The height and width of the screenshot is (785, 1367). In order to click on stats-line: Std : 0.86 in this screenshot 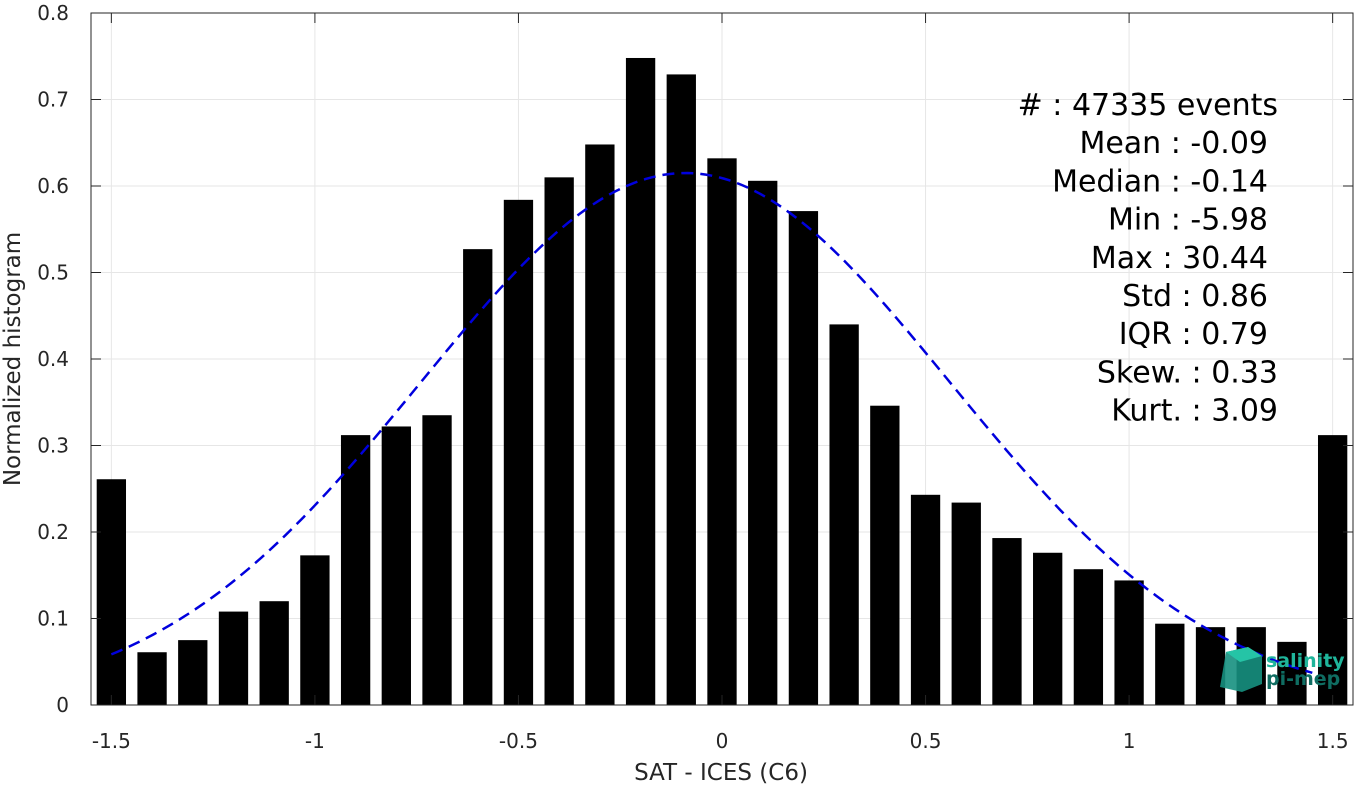, I will do `click(1195, 296)`.